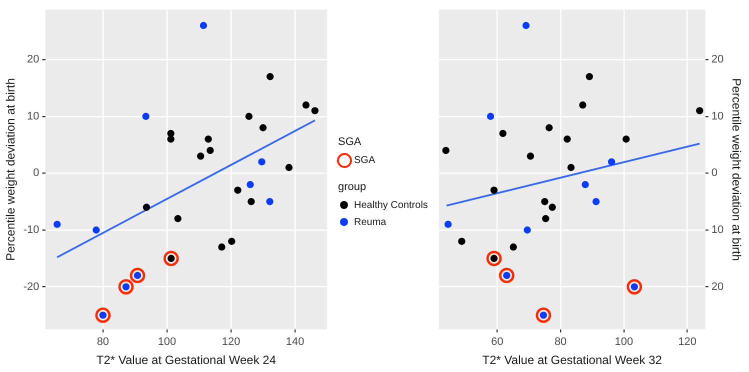 This screenshot has height=372, width=749. I want to click on y-axis-title: Percentile weight deviation at birth, so click(11, 169).